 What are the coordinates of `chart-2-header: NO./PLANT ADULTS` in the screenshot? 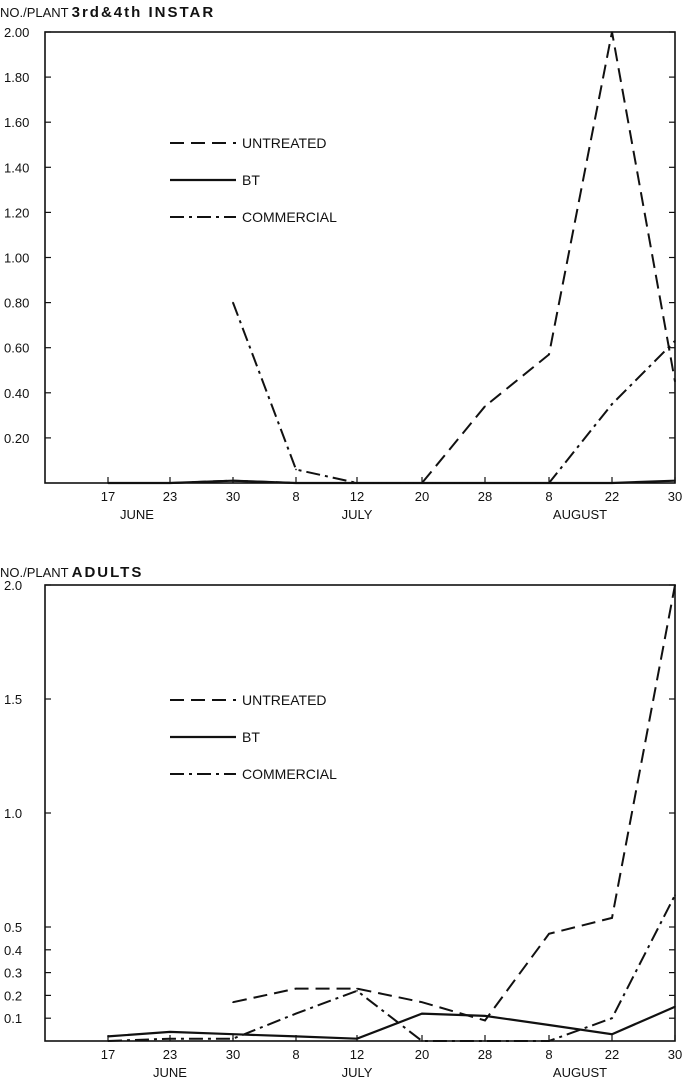 It's located at (71, 573).